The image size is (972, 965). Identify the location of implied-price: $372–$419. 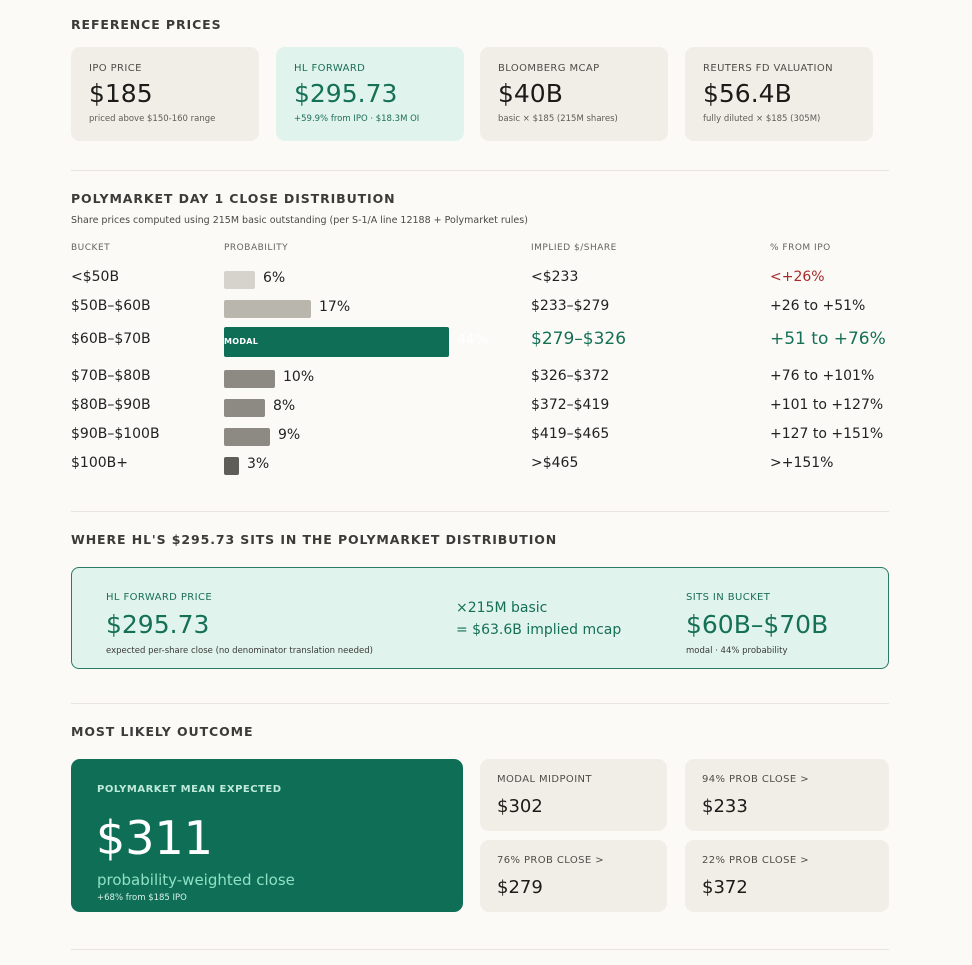
(570, 405).